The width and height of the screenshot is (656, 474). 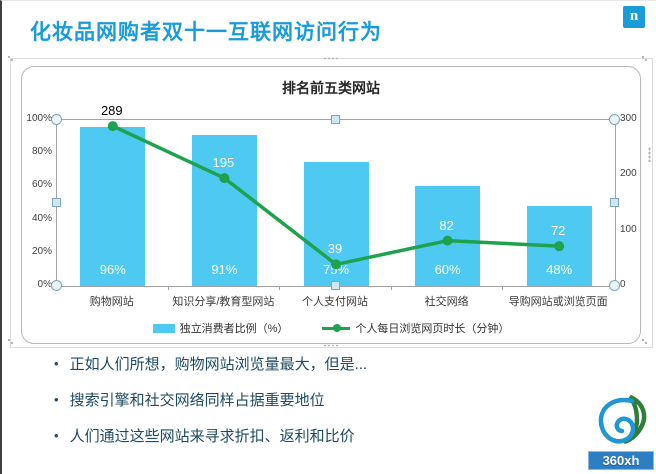 I want to click on legend-label: 个人每日浏览网页时长（分钟）, so click(x=432, y=329).